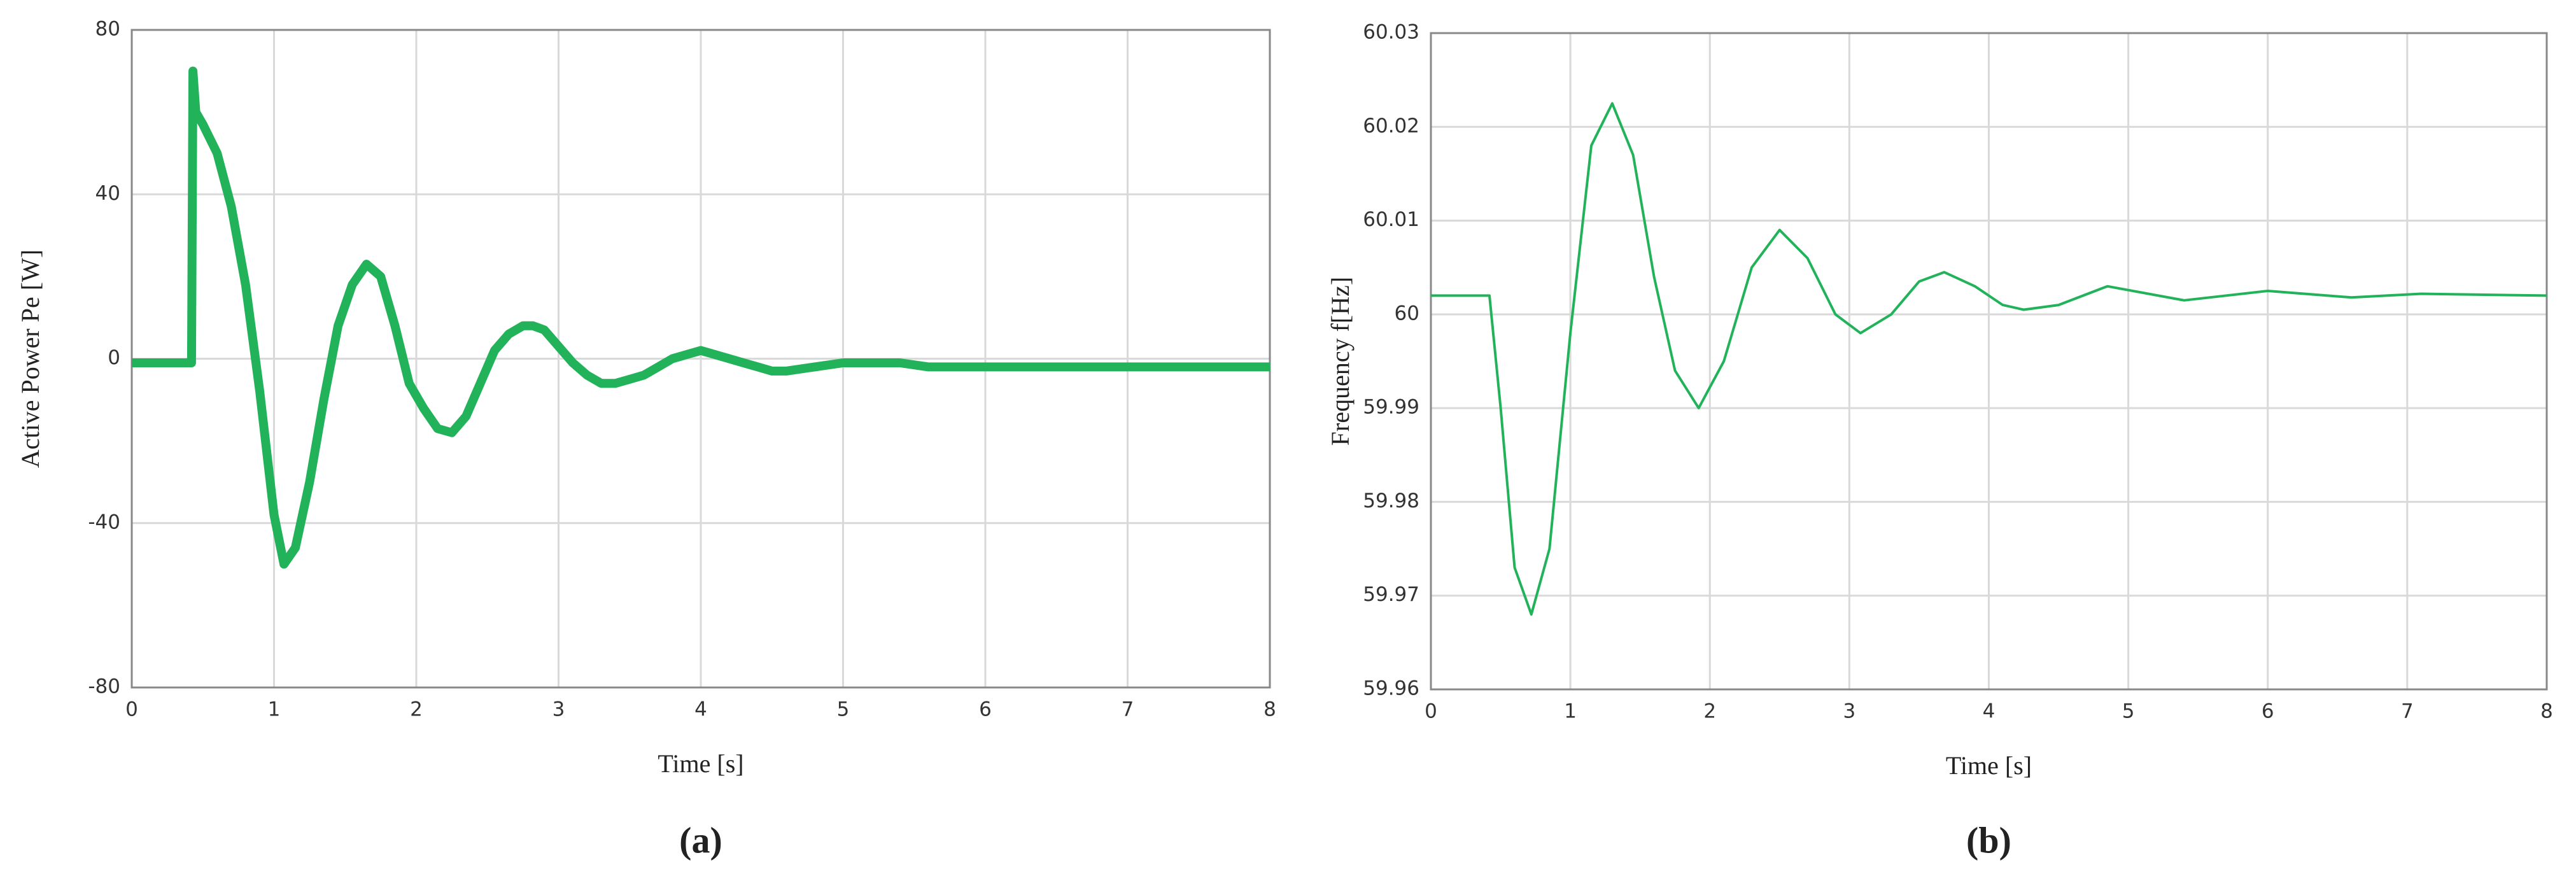 This screenshot has height=881, width=2576. Describe the element at coordinates (1391, 594) in the screenshot. I see `y-tick-label: 59.97` at that location.